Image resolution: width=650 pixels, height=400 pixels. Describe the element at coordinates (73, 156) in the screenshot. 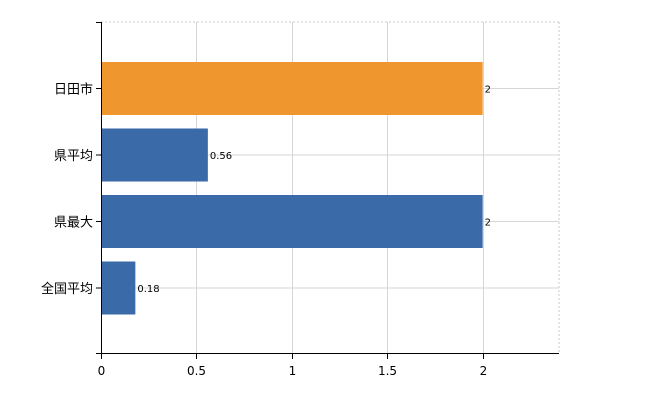

I see `y-tick-label-1: 県平均` at that location.